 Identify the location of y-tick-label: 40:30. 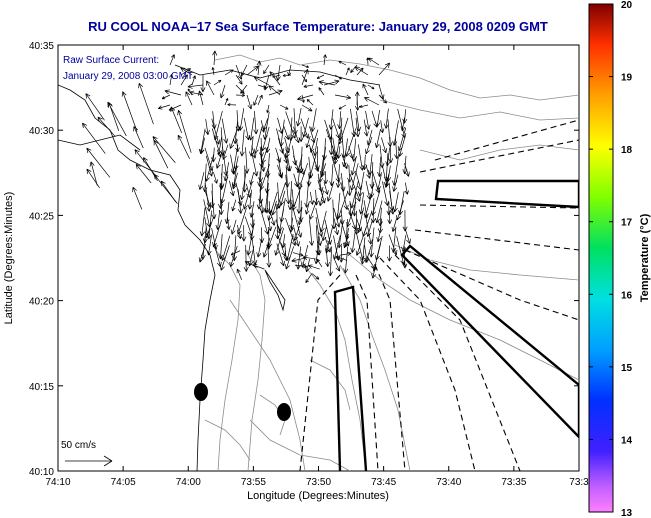
(41, 131).